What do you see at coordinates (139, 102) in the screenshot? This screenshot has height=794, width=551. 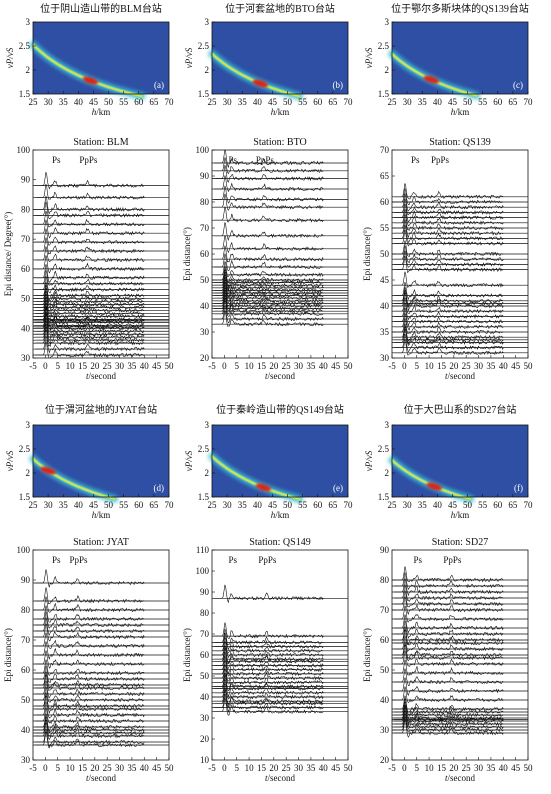 I see `x-tick-label: 60` at bounding box center [139, 102].